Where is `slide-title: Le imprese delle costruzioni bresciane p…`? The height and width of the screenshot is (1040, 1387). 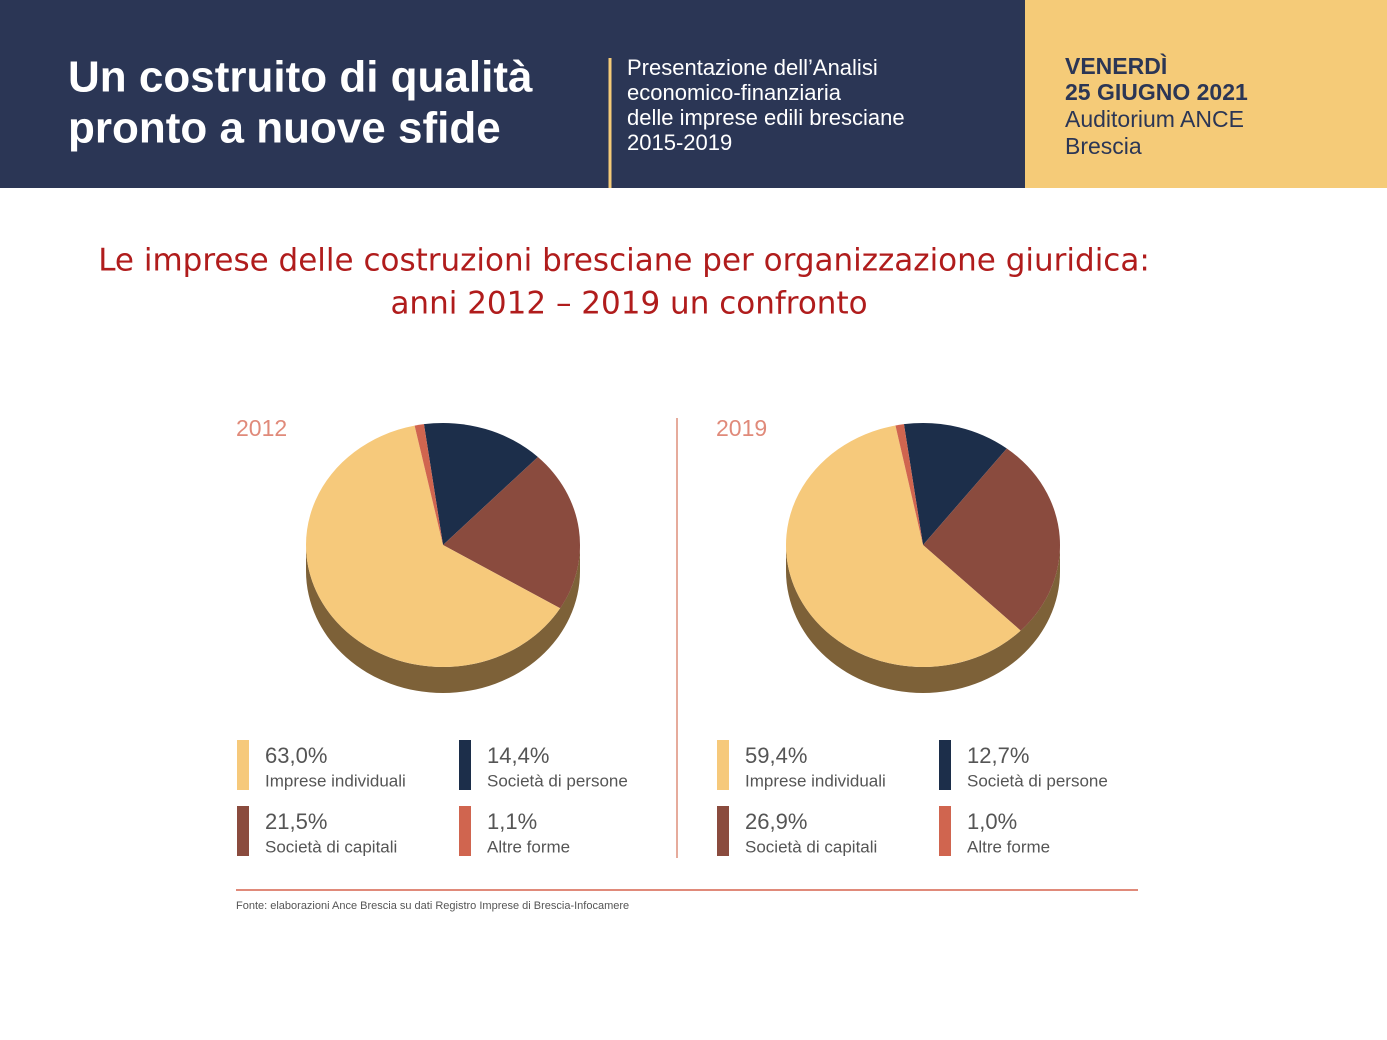 slide-title: Le imprese delle costruzioni bresciane p… is located at coordinates (624, 261).